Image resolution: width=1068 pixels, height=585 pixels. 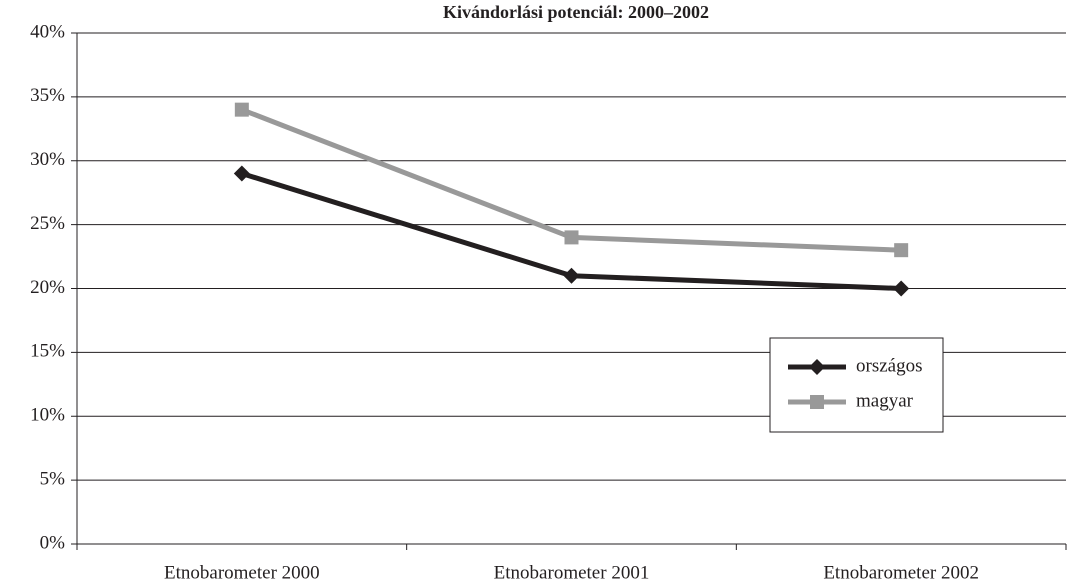 What do you see at coordinates (572, 572) in the screenshot?
I see `x-tick-label: Etnobarometer 2001` at bounding box center [572, 572].